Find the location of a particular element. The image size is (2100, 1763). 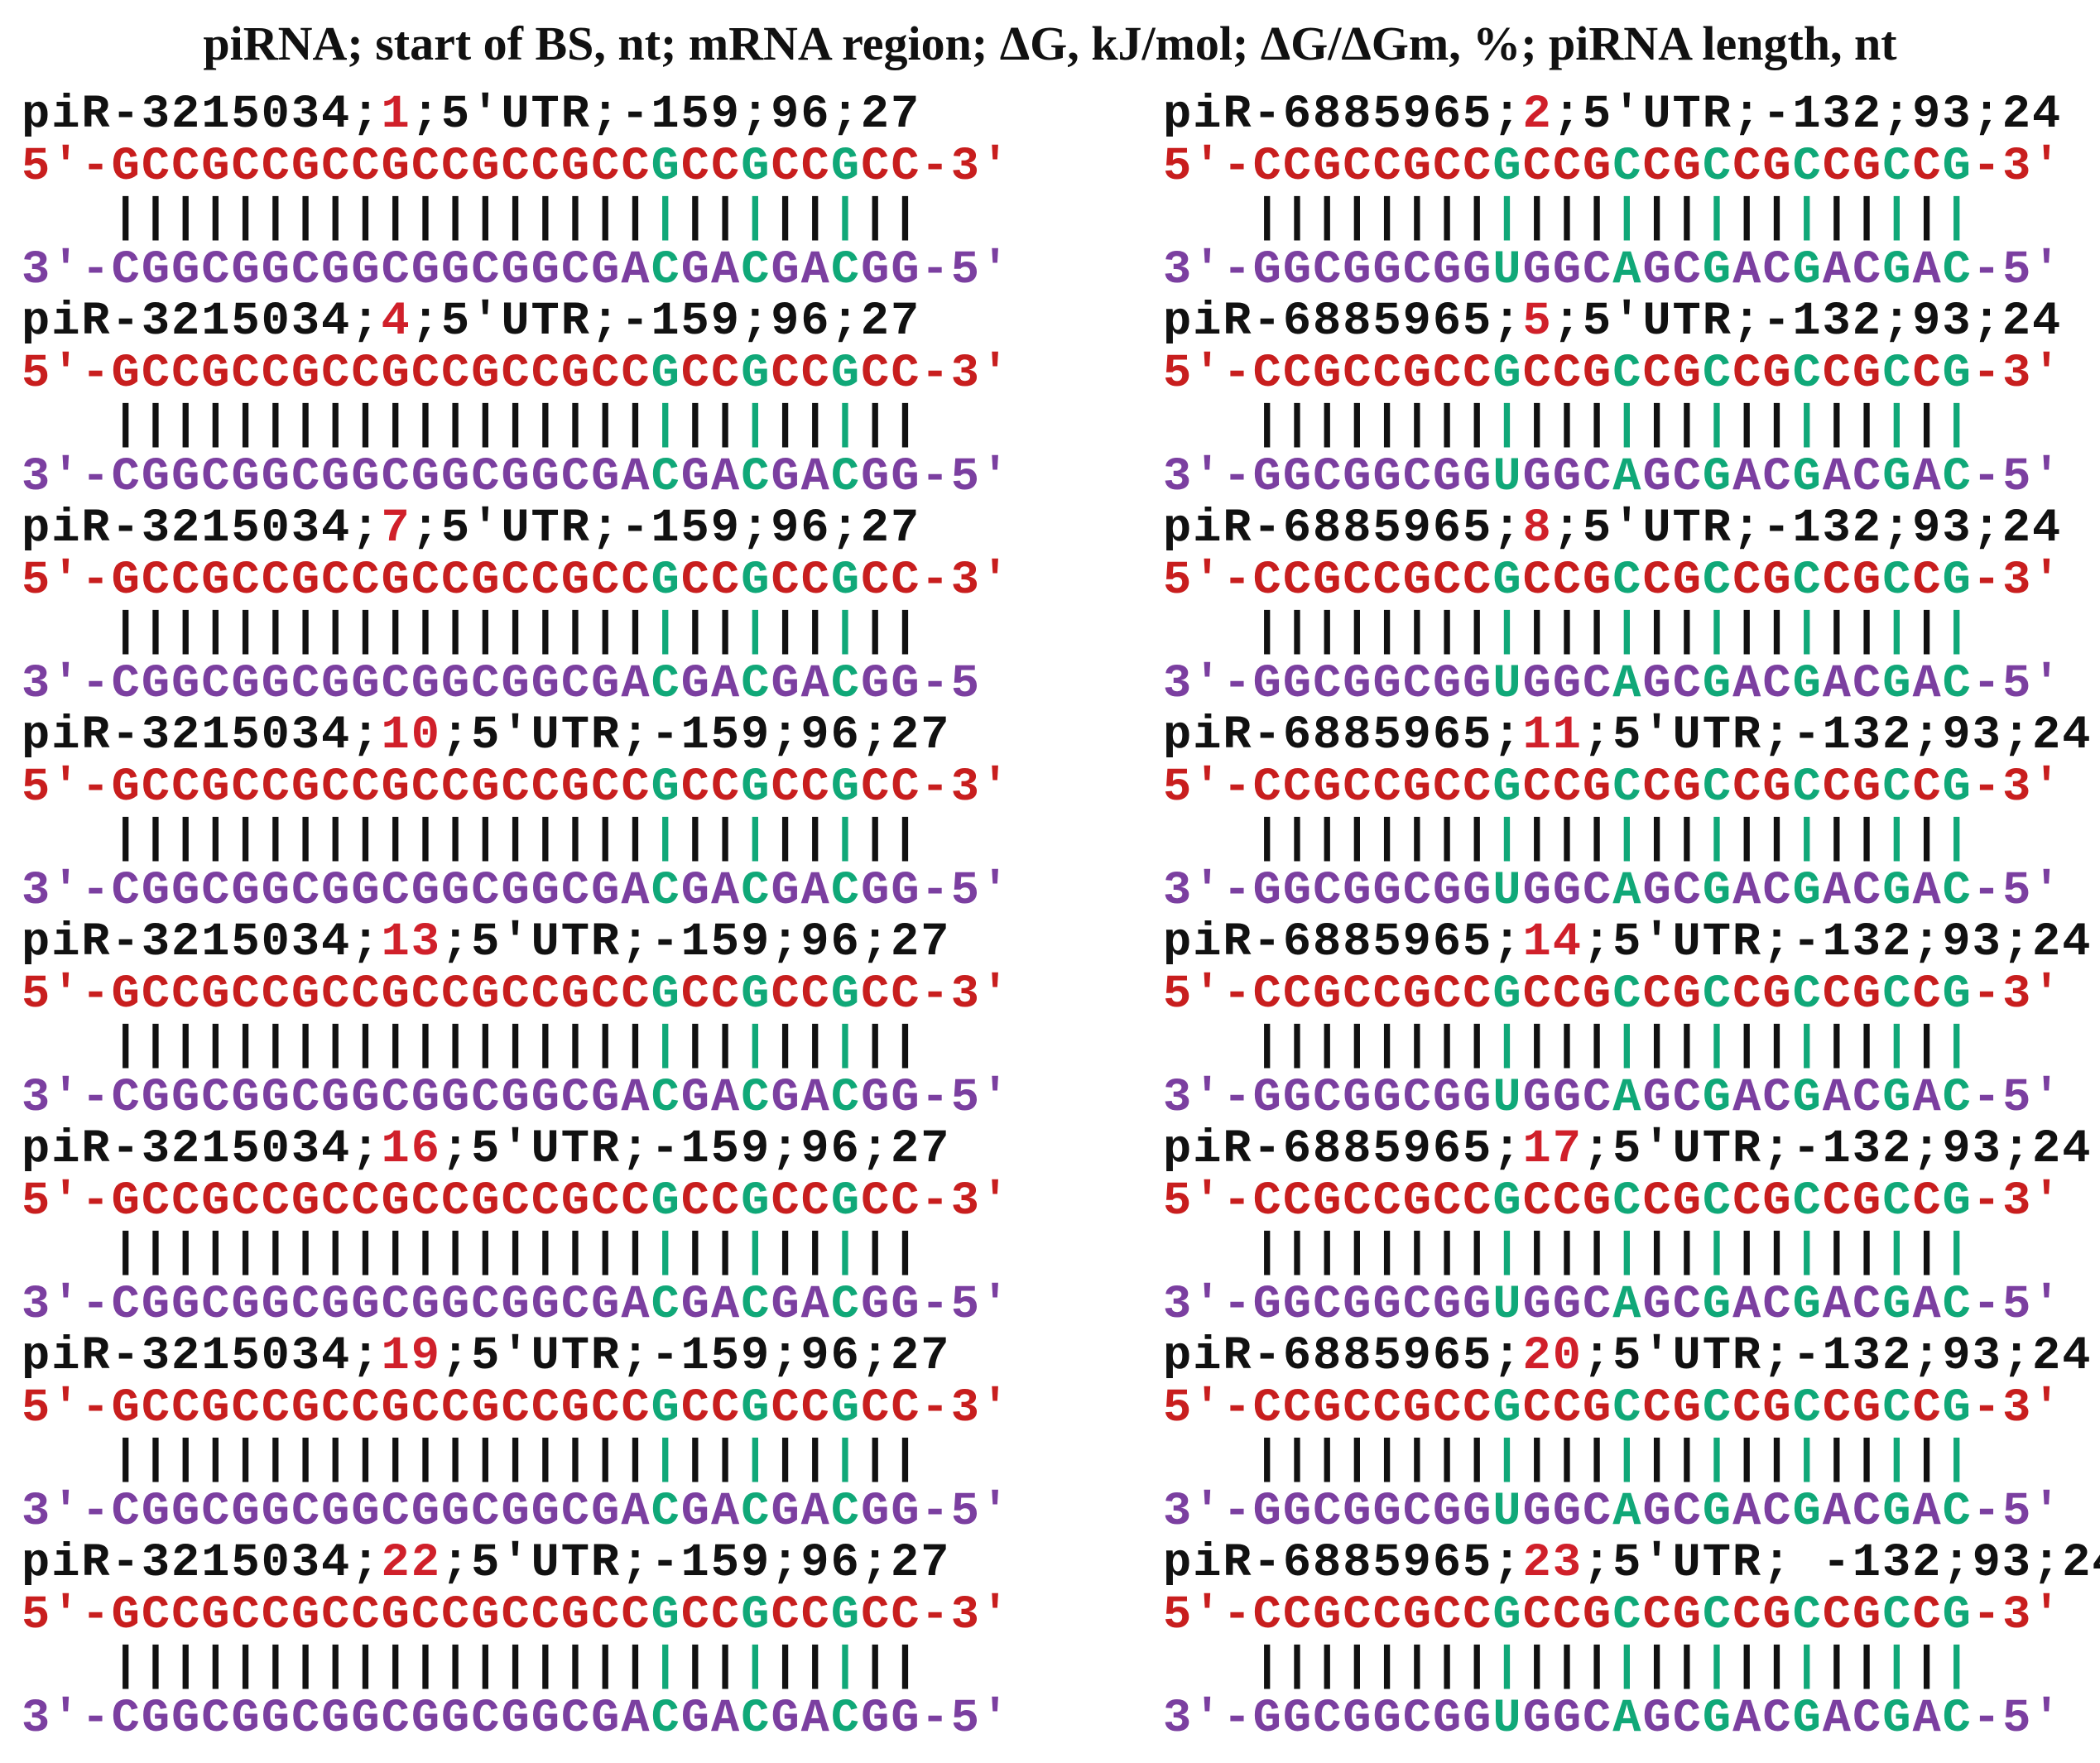

base-pairing: ||||||||||||||||||||||||||| is located at coordinates (516, 1253).